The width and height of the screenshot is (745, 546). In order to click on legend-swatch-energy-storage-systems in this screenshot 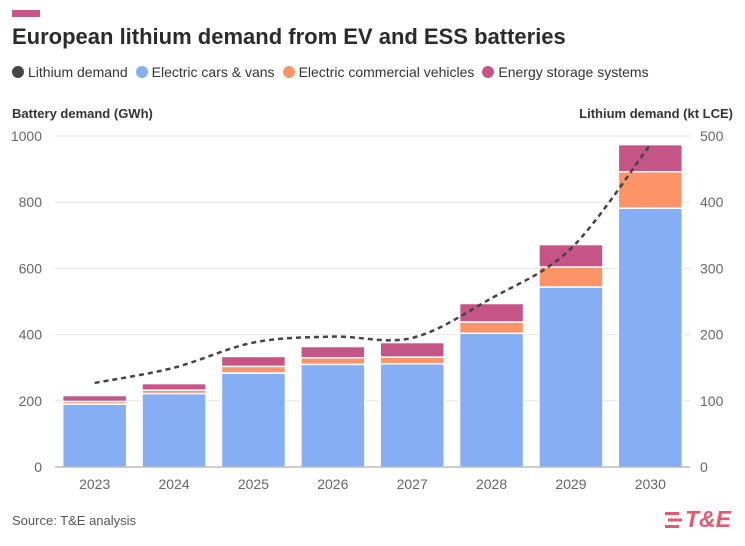, I will do `click(488, 72)`.